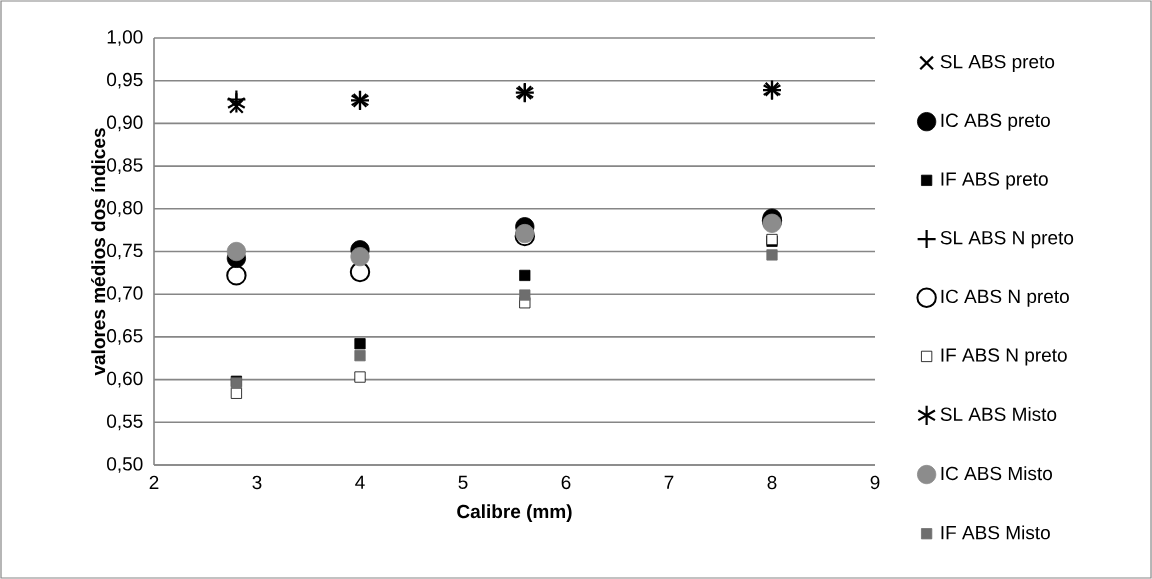 The image size is (1152, 579). Describe the element at coordinates (669, 482) in the screenshot. I see `x-tick-label: 7` at that location.